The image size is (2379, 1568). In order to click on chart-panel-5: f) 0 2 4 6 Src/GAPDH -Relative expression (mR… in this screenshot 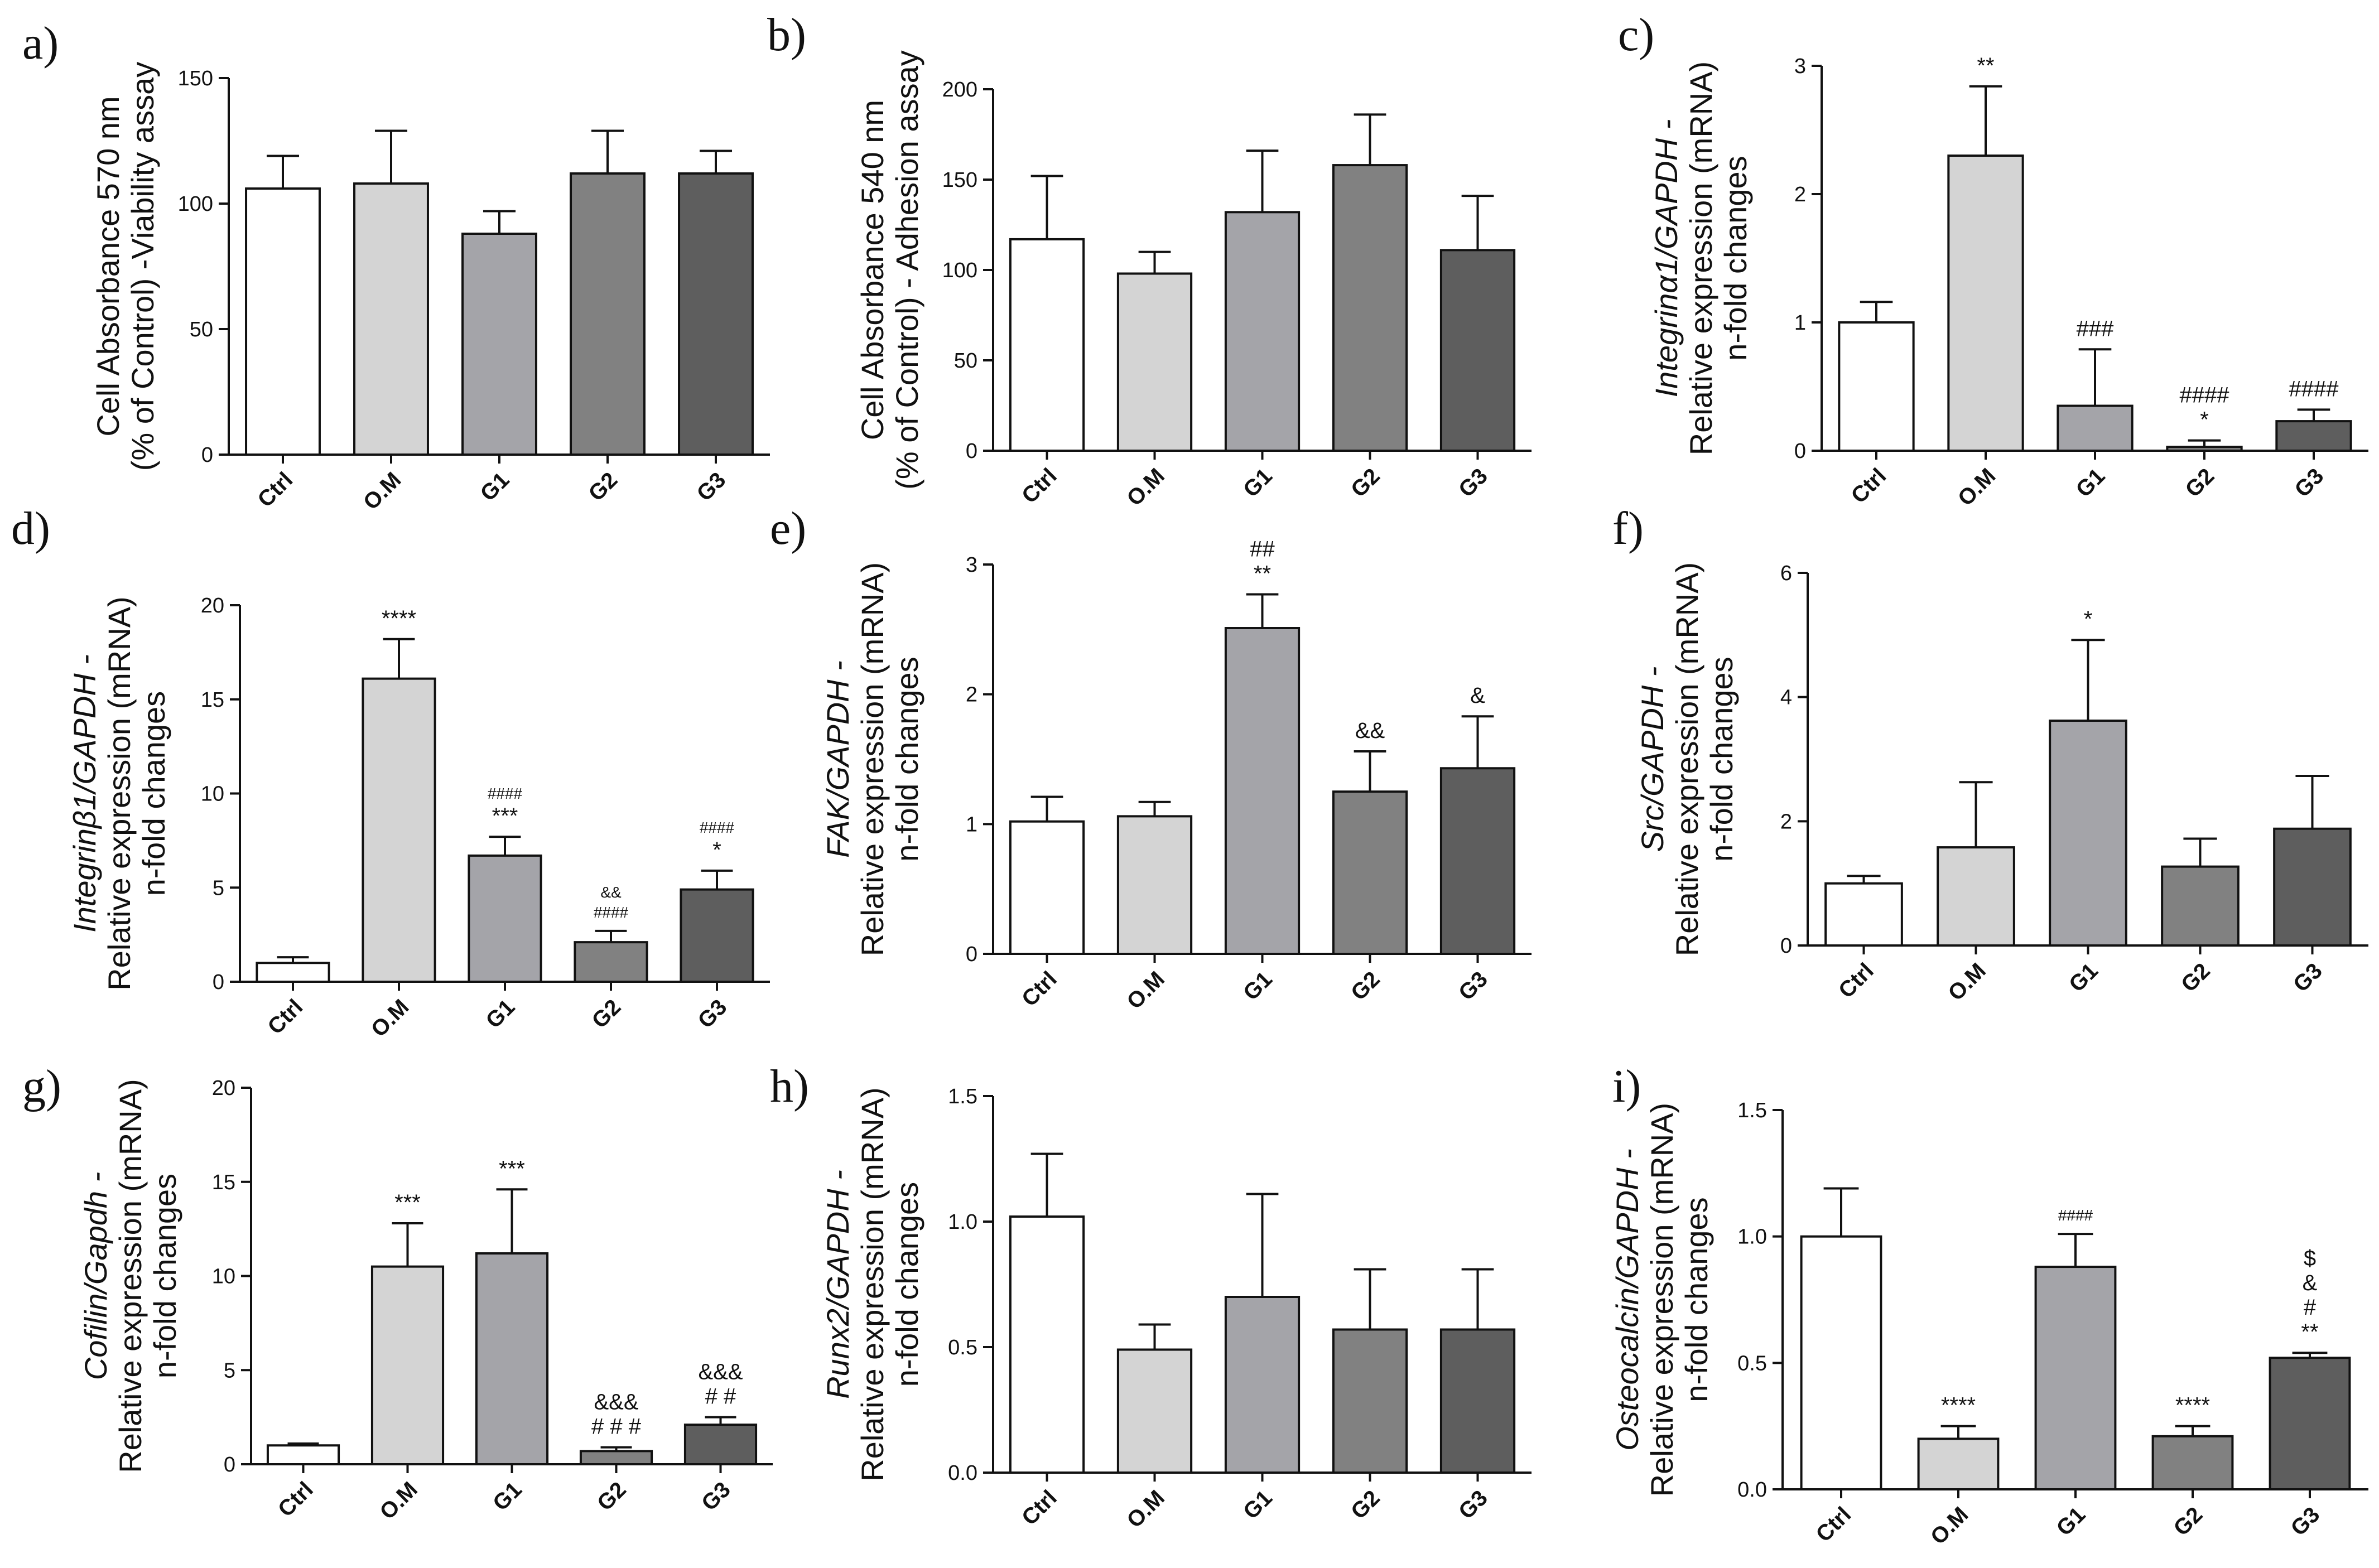, I will do `click(1990, 755)`.